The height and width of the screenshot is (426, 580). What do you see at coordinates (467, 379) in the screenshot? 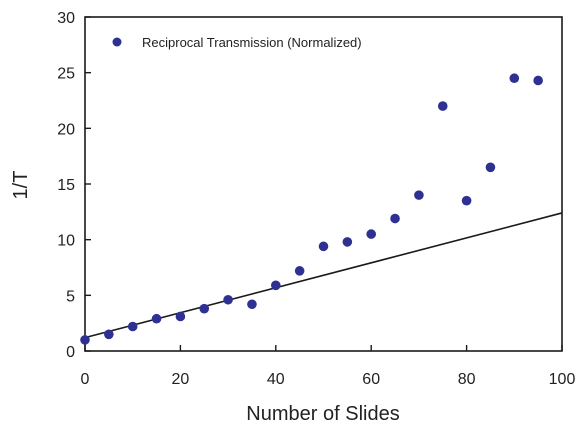
I see `x-tick-label: 80` at bounding box center [467, 379].